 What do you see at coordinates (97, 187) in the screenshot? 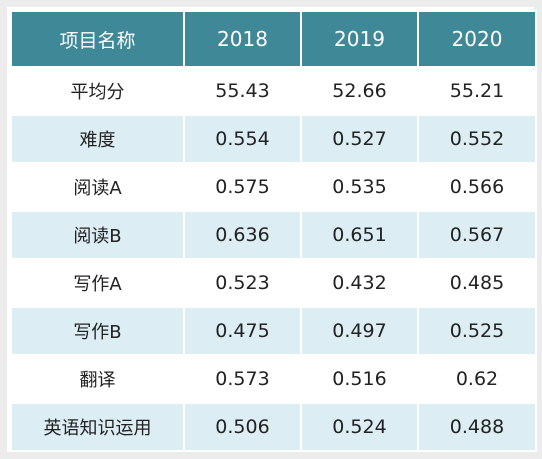
I see `row-label: 阅读A` at bounding box center [97, 187].